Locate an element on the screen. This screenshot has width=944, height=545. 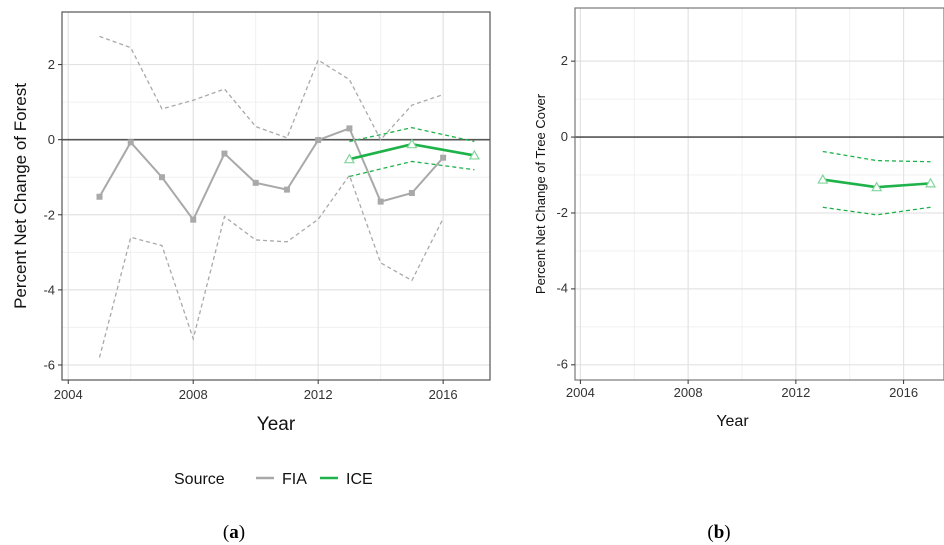
x-tick-label-a: 2016 is located at coordinates (443, 394).